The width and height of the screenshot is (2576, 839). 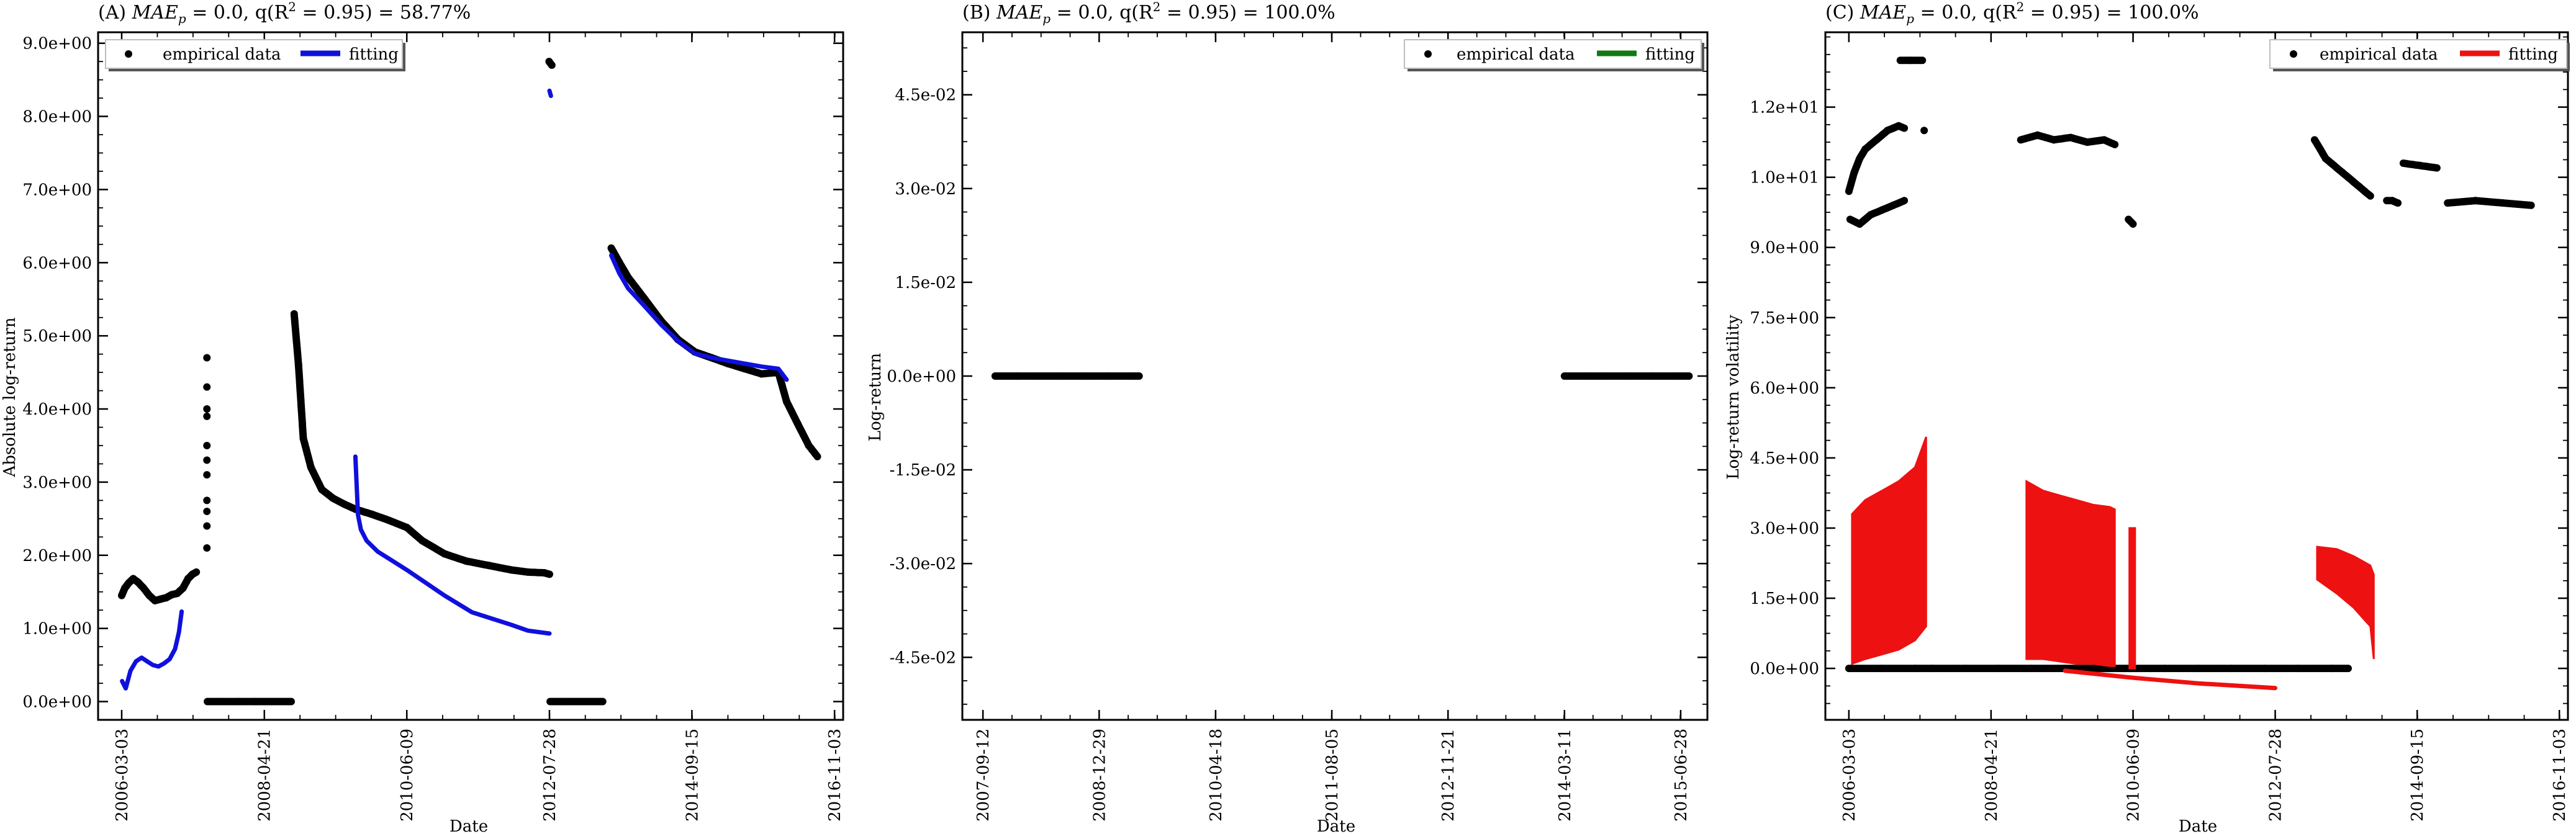 I want to click on y-tick-label: 5.0e+00, so click(x=57, y=336).